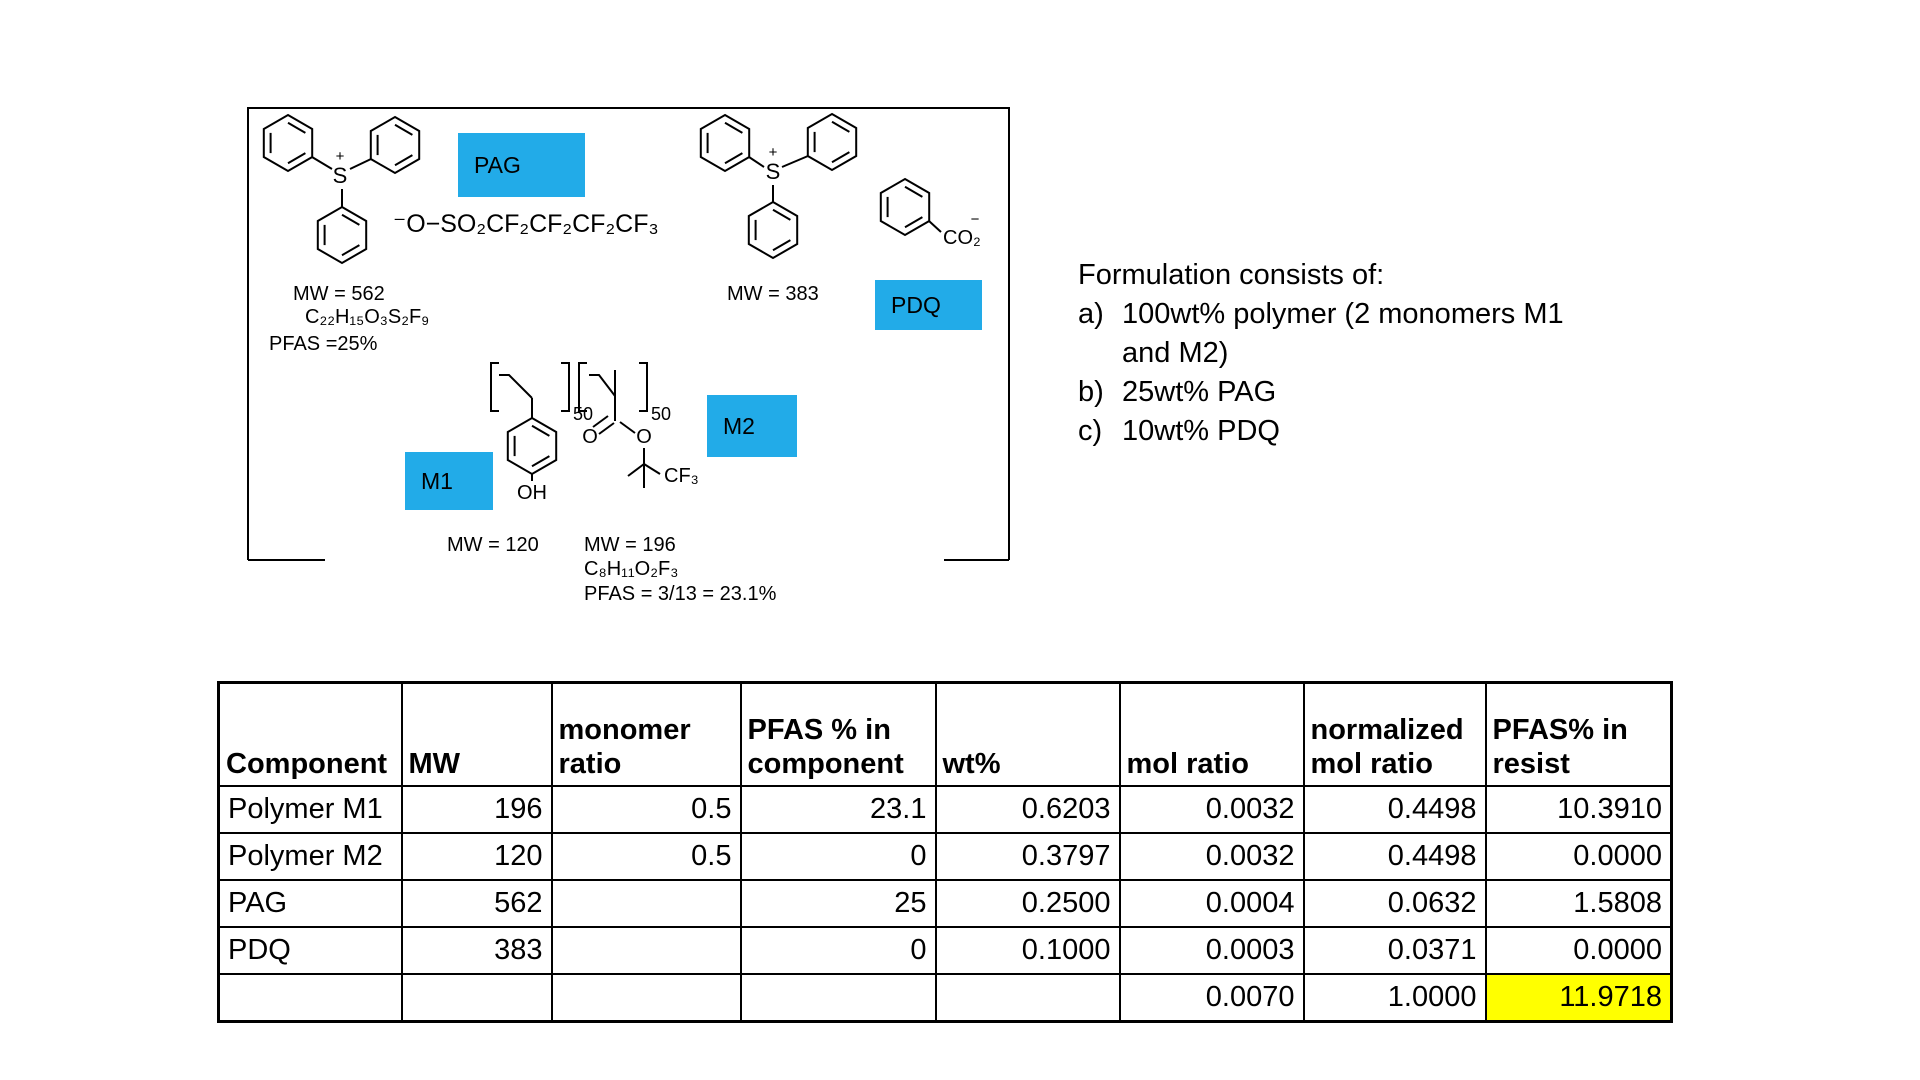 This screenshot has height=1080, width=1920. Describe the element at coordinates (1027, 856) in the screenshot. I see `table-cell: 0.3797` at that location.